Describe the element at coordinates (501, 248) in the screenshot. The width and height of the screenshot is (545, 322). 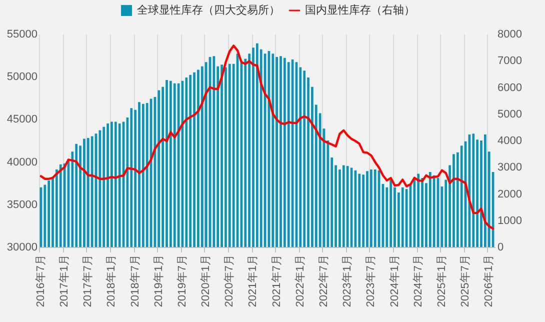
I see `y2-tick-label: 0` at that location.